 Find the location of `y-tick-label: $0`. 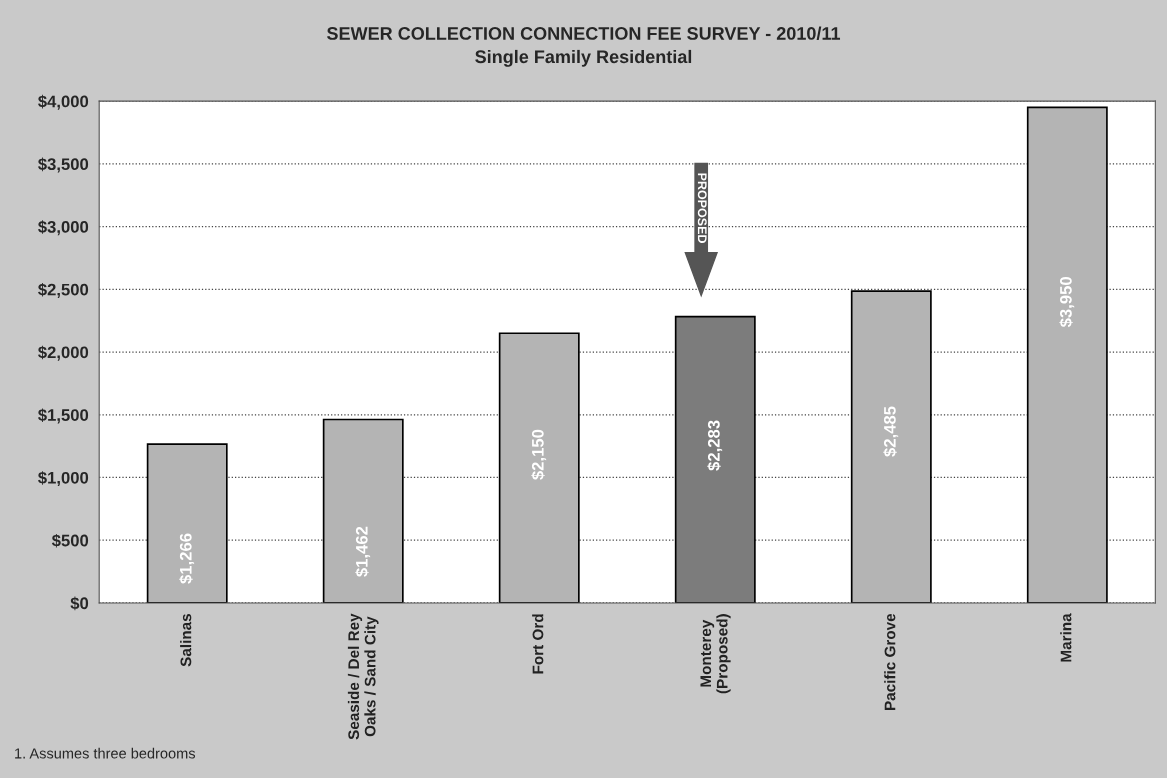

y-tick-label: $0 is located at coordinates (79, 603).